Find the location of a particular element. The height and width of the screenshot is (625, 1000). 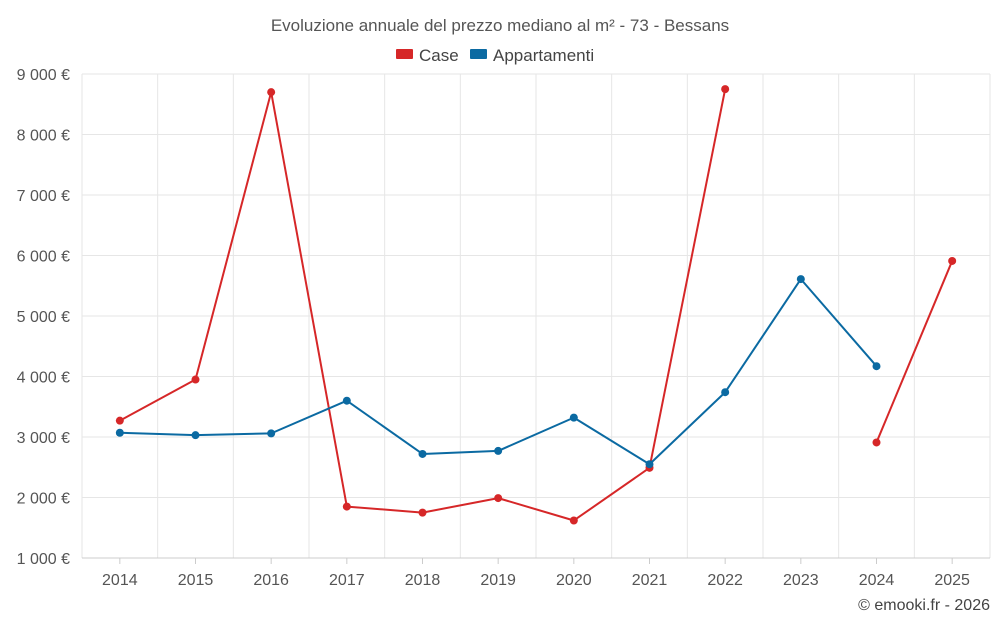

x-tick-label: 2017 is located at coordinates (347, 580).